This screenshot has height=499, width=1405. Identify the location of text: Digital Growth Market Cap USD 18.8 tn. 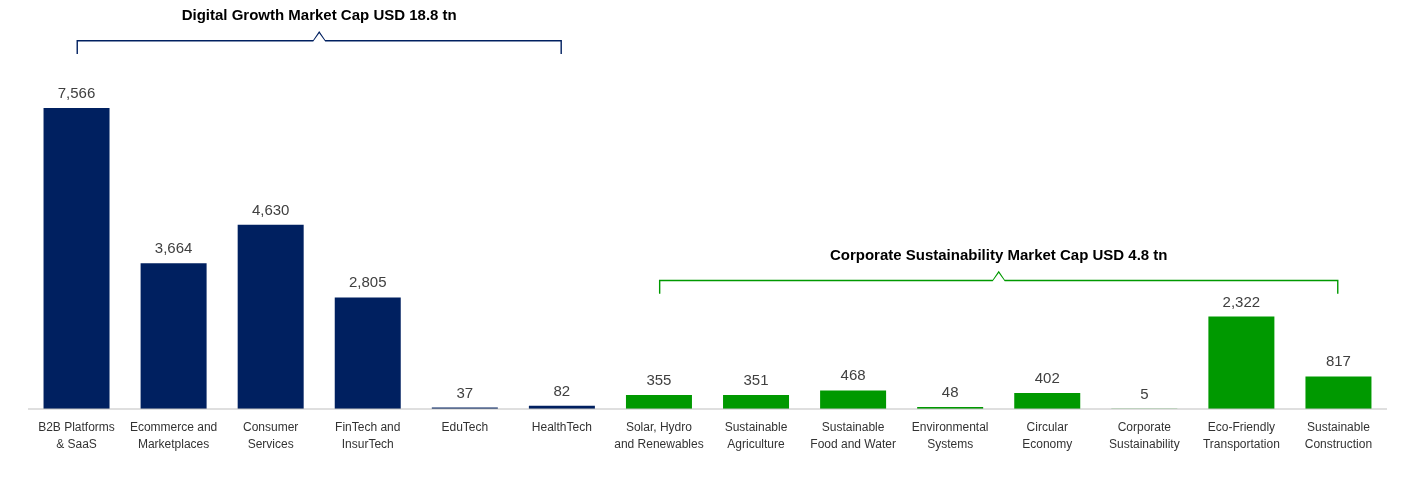
(319, 14).